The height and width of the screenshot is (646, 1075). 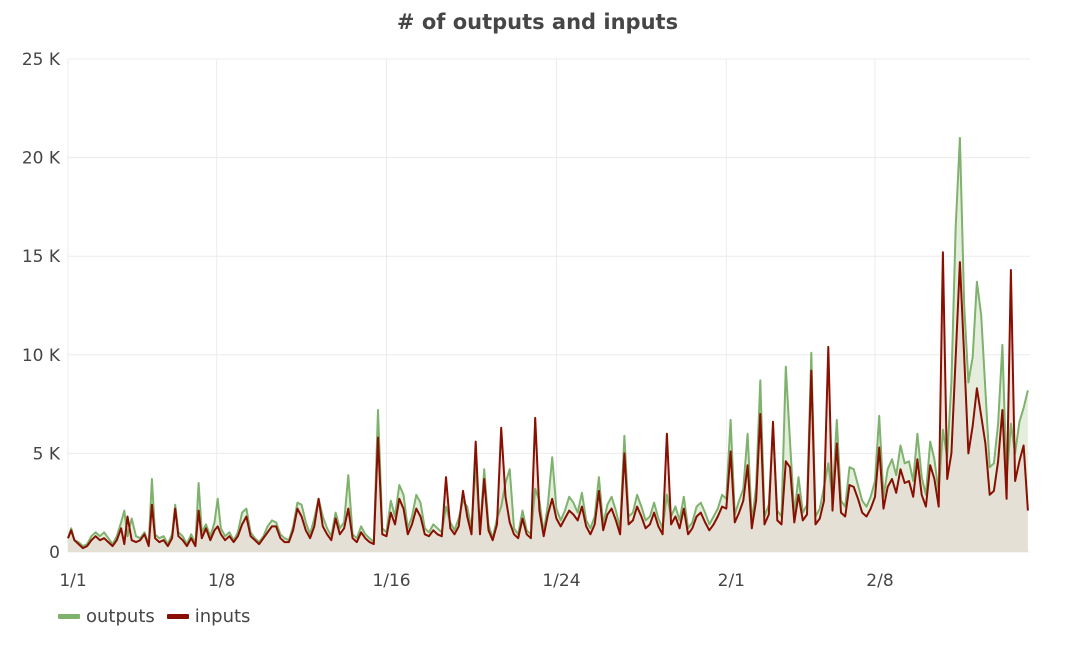 What do you see at coordinates (476, 581) in the screenshot?
I see `x-axis-ticks: 1/1 1/8 1/16 1/24 2/1 2/8` at bounding box center [476, 581].